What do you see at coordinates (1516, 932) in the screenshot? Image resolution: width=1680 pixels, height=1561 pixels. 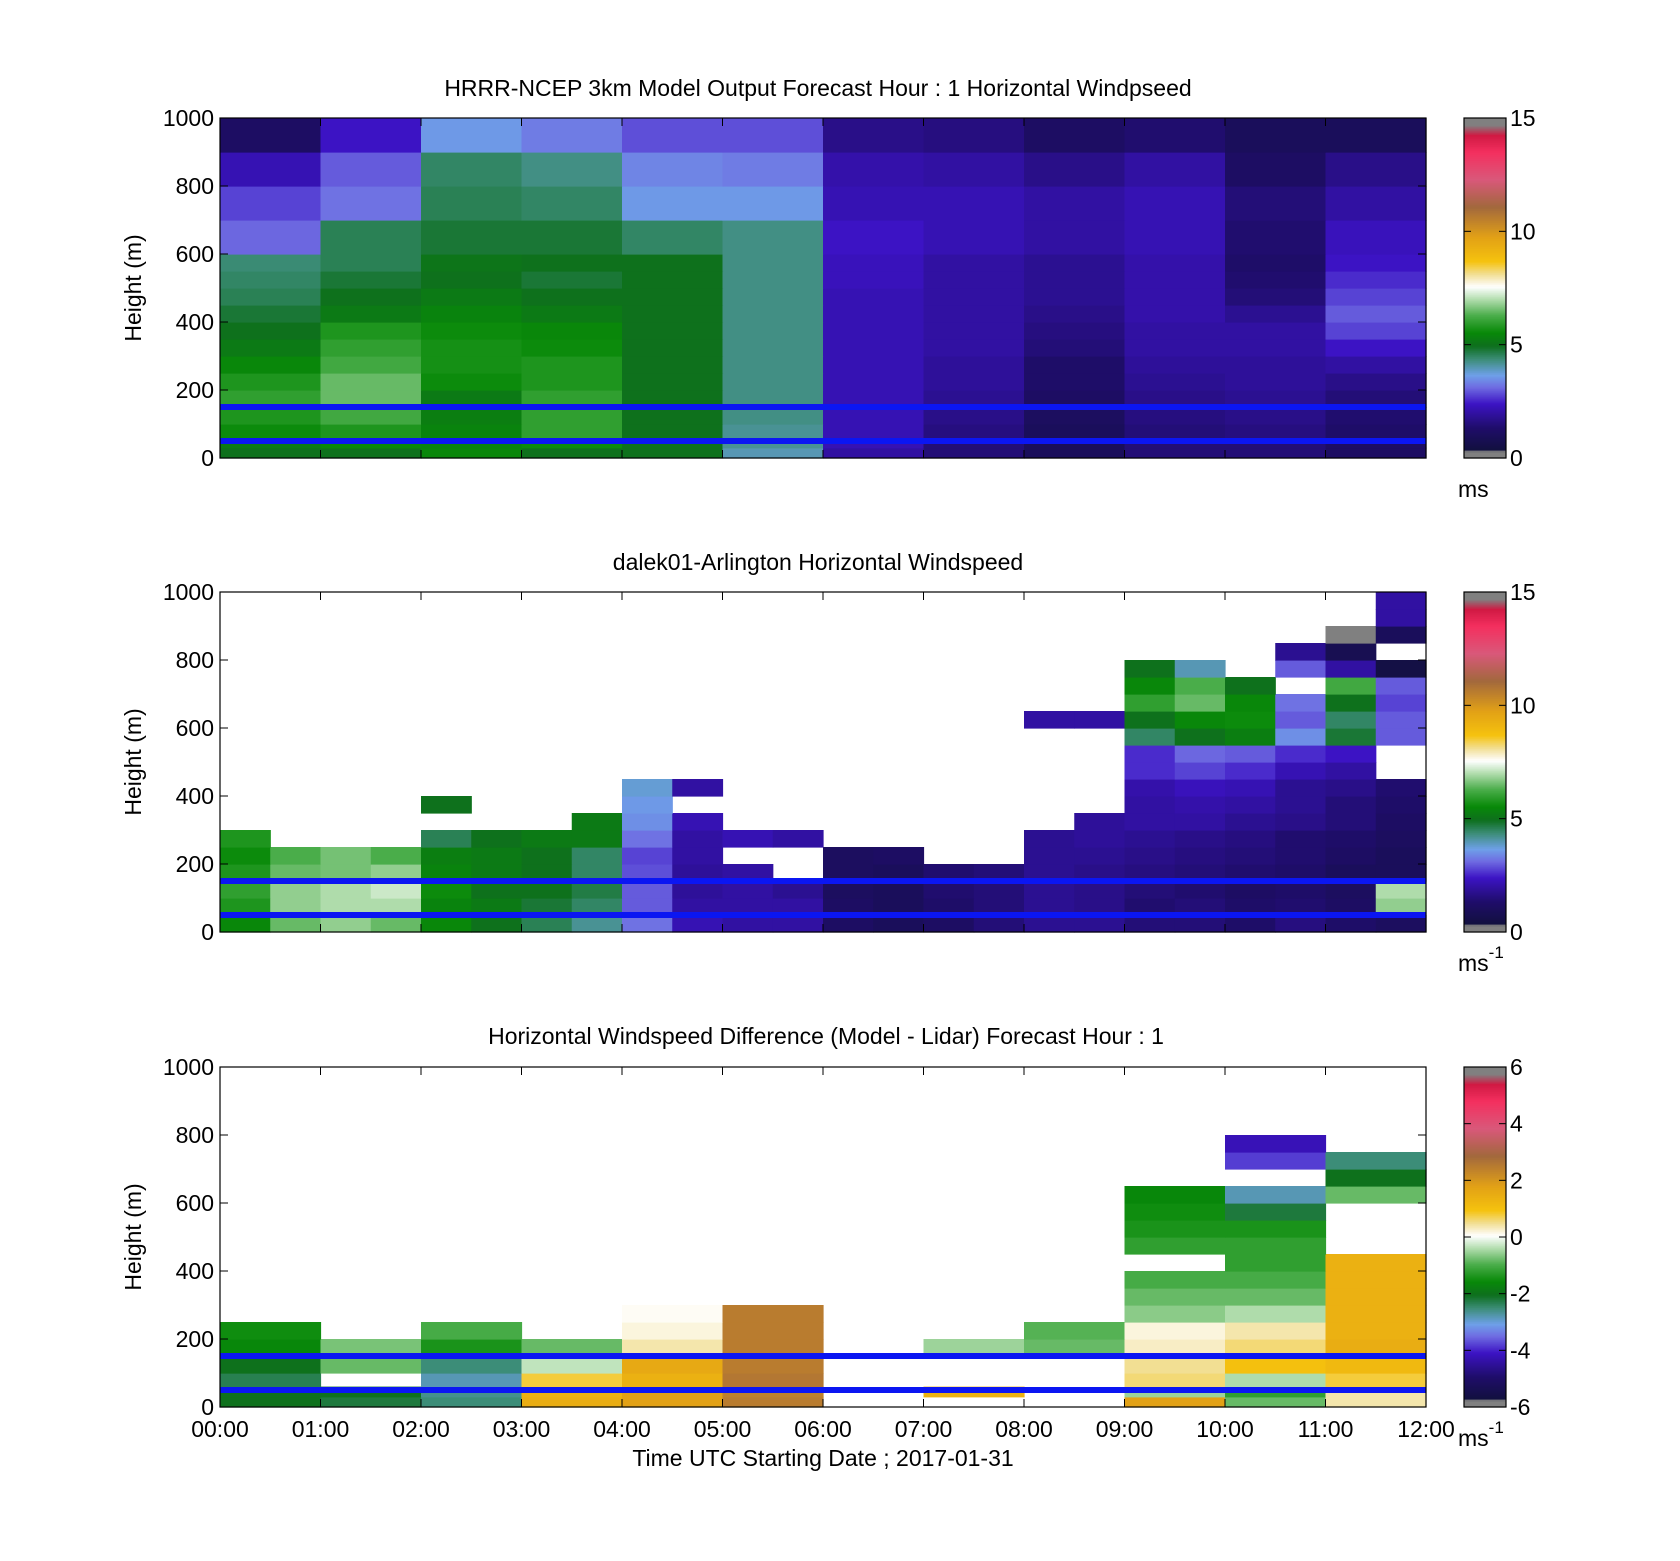 I see `colorbar-tick-label: 0` at bounding box center [1516, 932].